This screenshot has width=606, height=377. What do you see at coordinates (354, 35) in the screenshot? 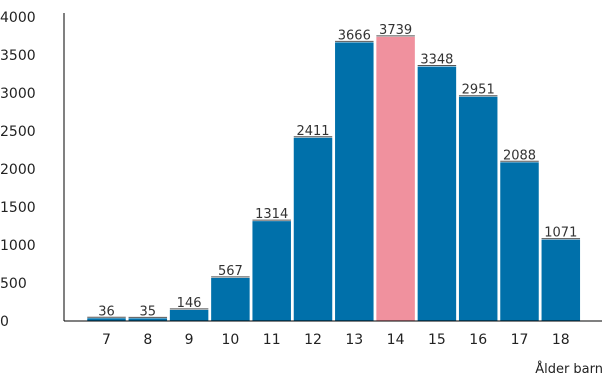
I see `data-label-13: 3666` at bounding box center [354, 35].